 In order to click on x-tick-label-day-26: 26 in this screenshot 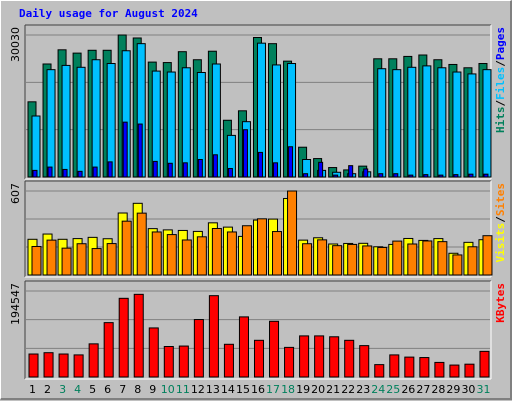, I will do `click(408, 389)`.